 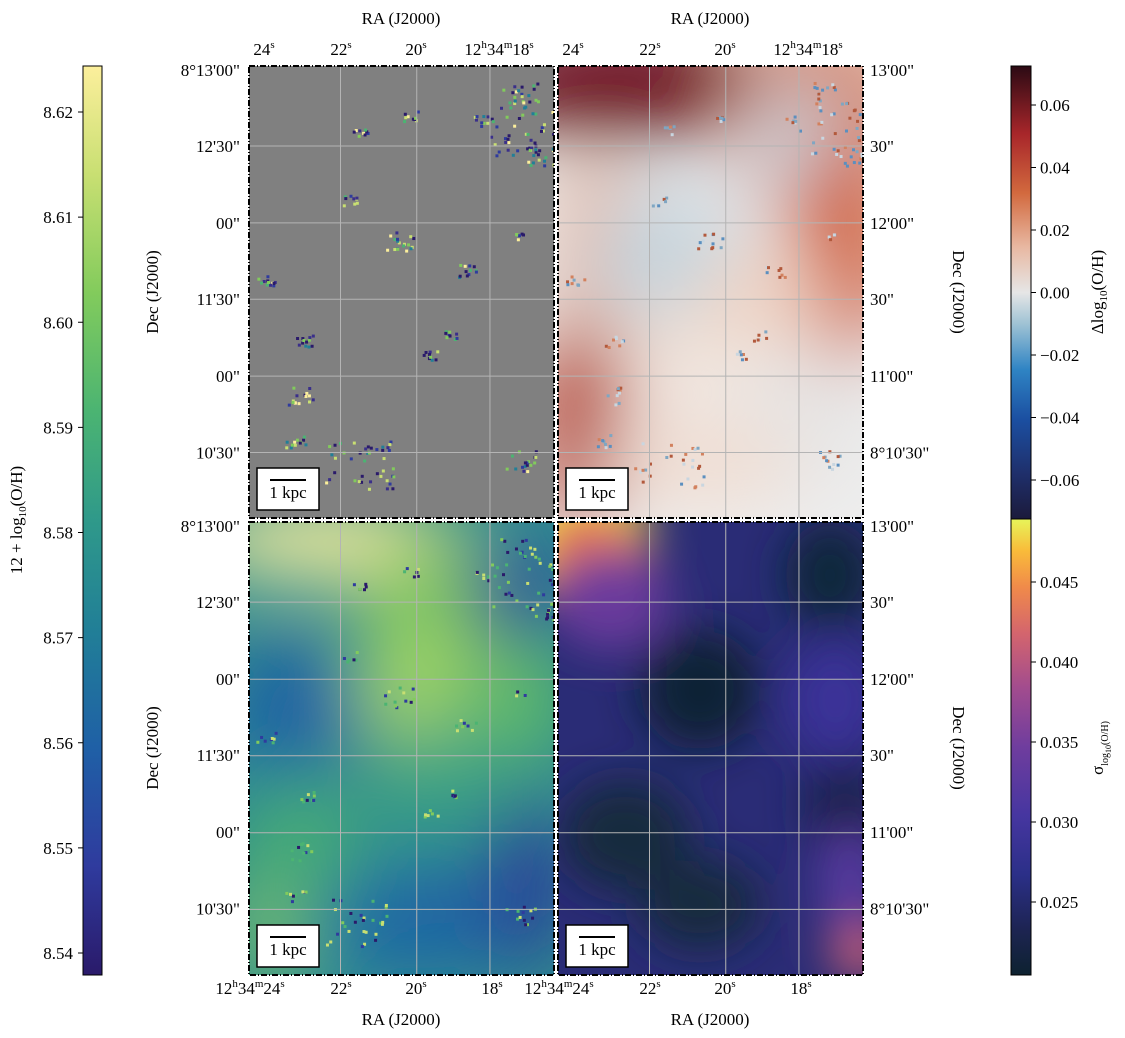 I want to click on dec-left-tick-label: 00", so click(x=228, y=376).